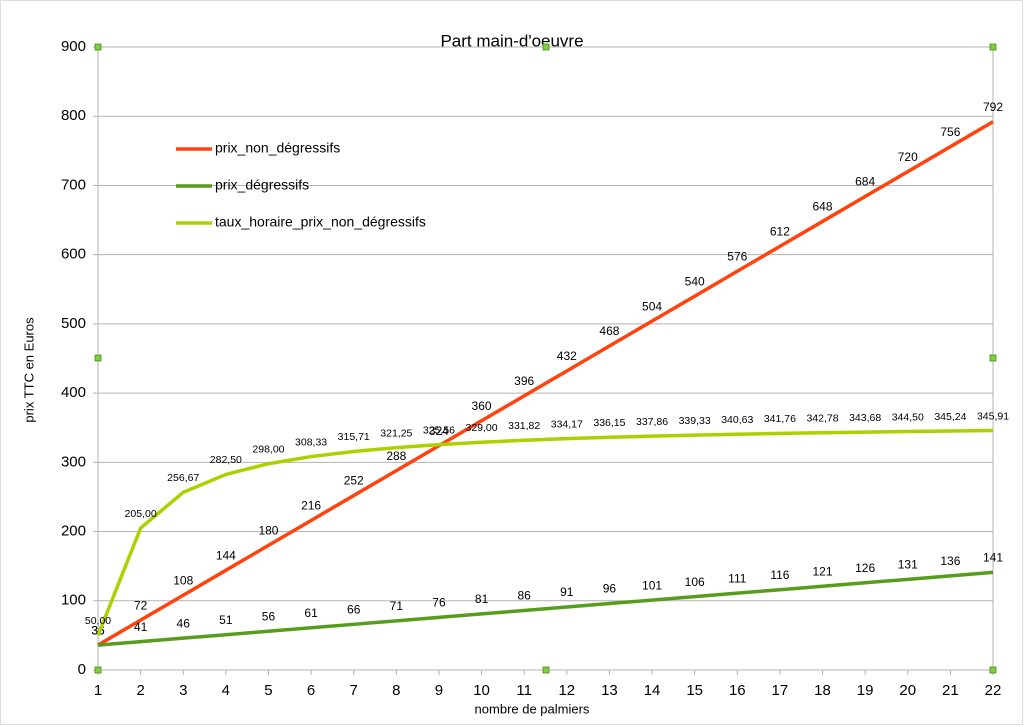  What do you see at coordinates (73, 600) in the screenshot?
I see `y-tick-label: 100` at bounding box center [73, 600].